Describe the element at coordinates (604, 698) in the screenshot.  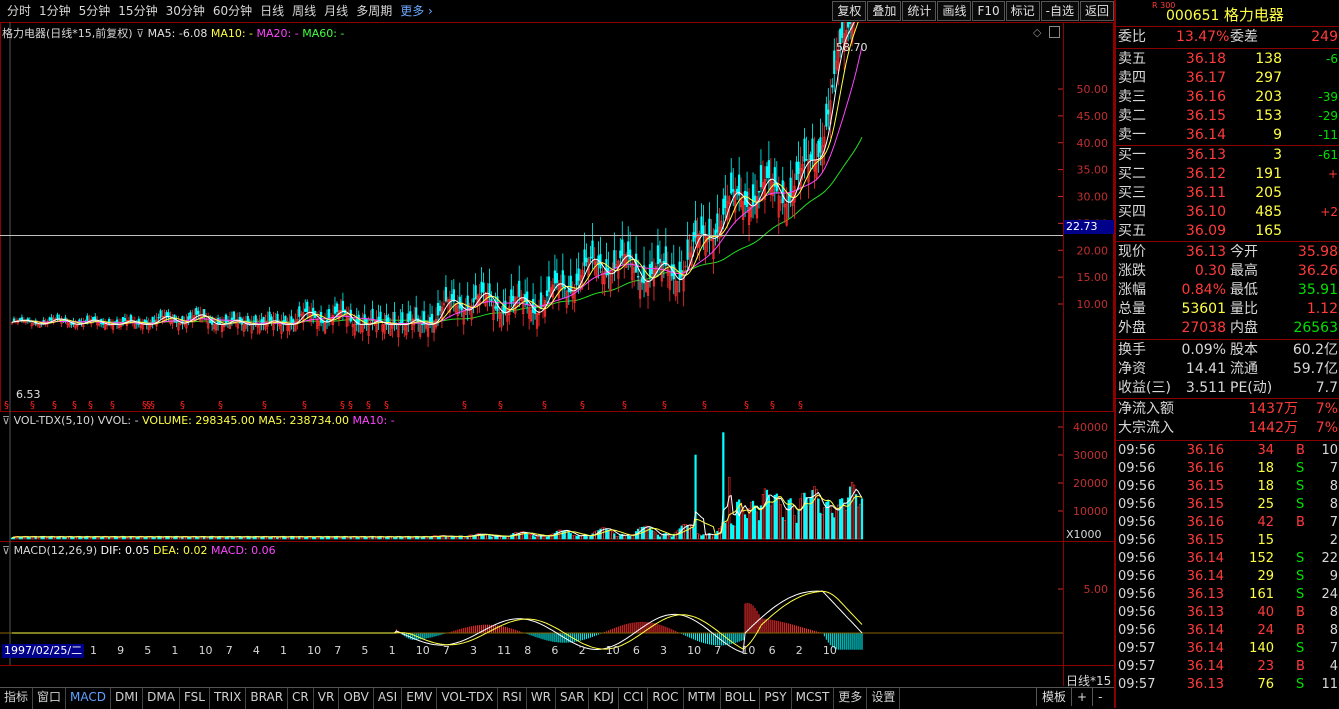
I see `indicator-tab: KDJ` at that location.